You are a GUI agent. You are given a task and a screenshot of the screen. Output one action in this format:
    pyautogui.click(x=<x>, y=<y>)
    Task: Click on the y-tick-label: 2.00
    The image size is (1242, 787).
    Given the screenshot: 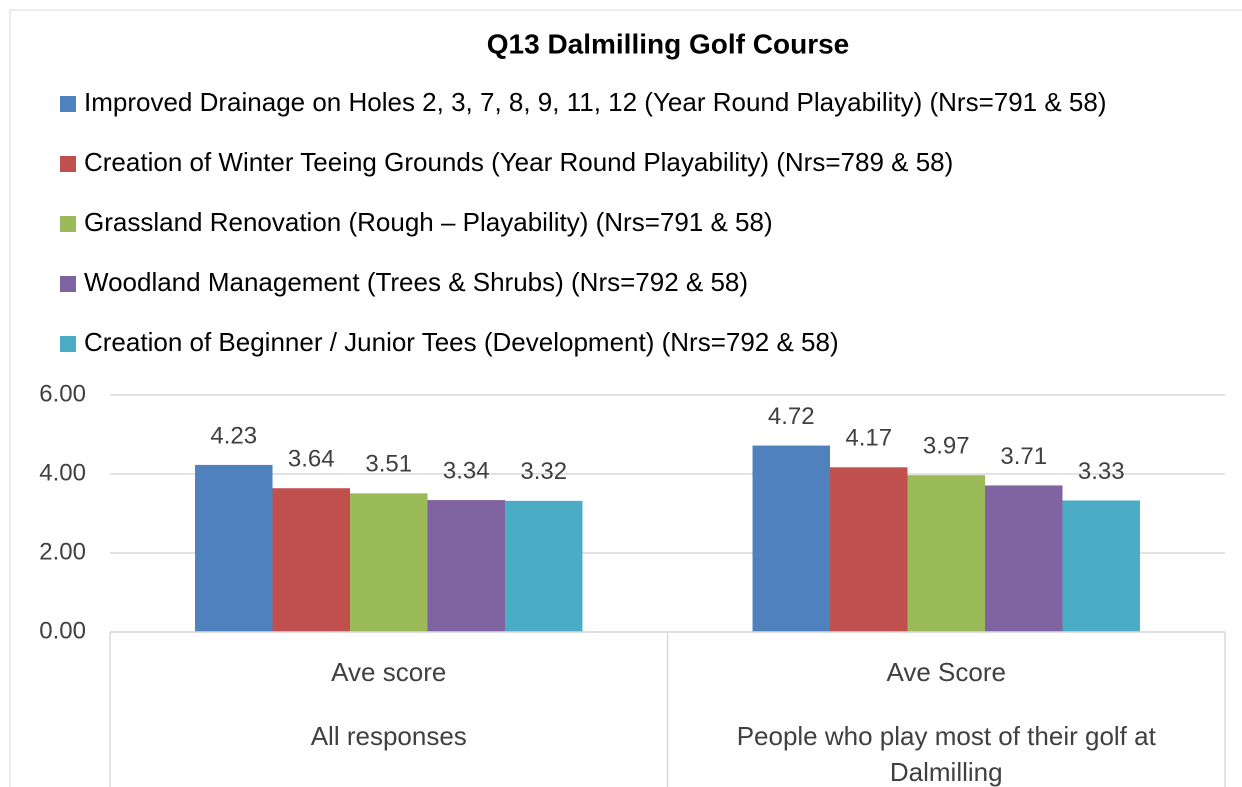 What is the action you would take?
    pyautogui.click(x=62, y=551)
    